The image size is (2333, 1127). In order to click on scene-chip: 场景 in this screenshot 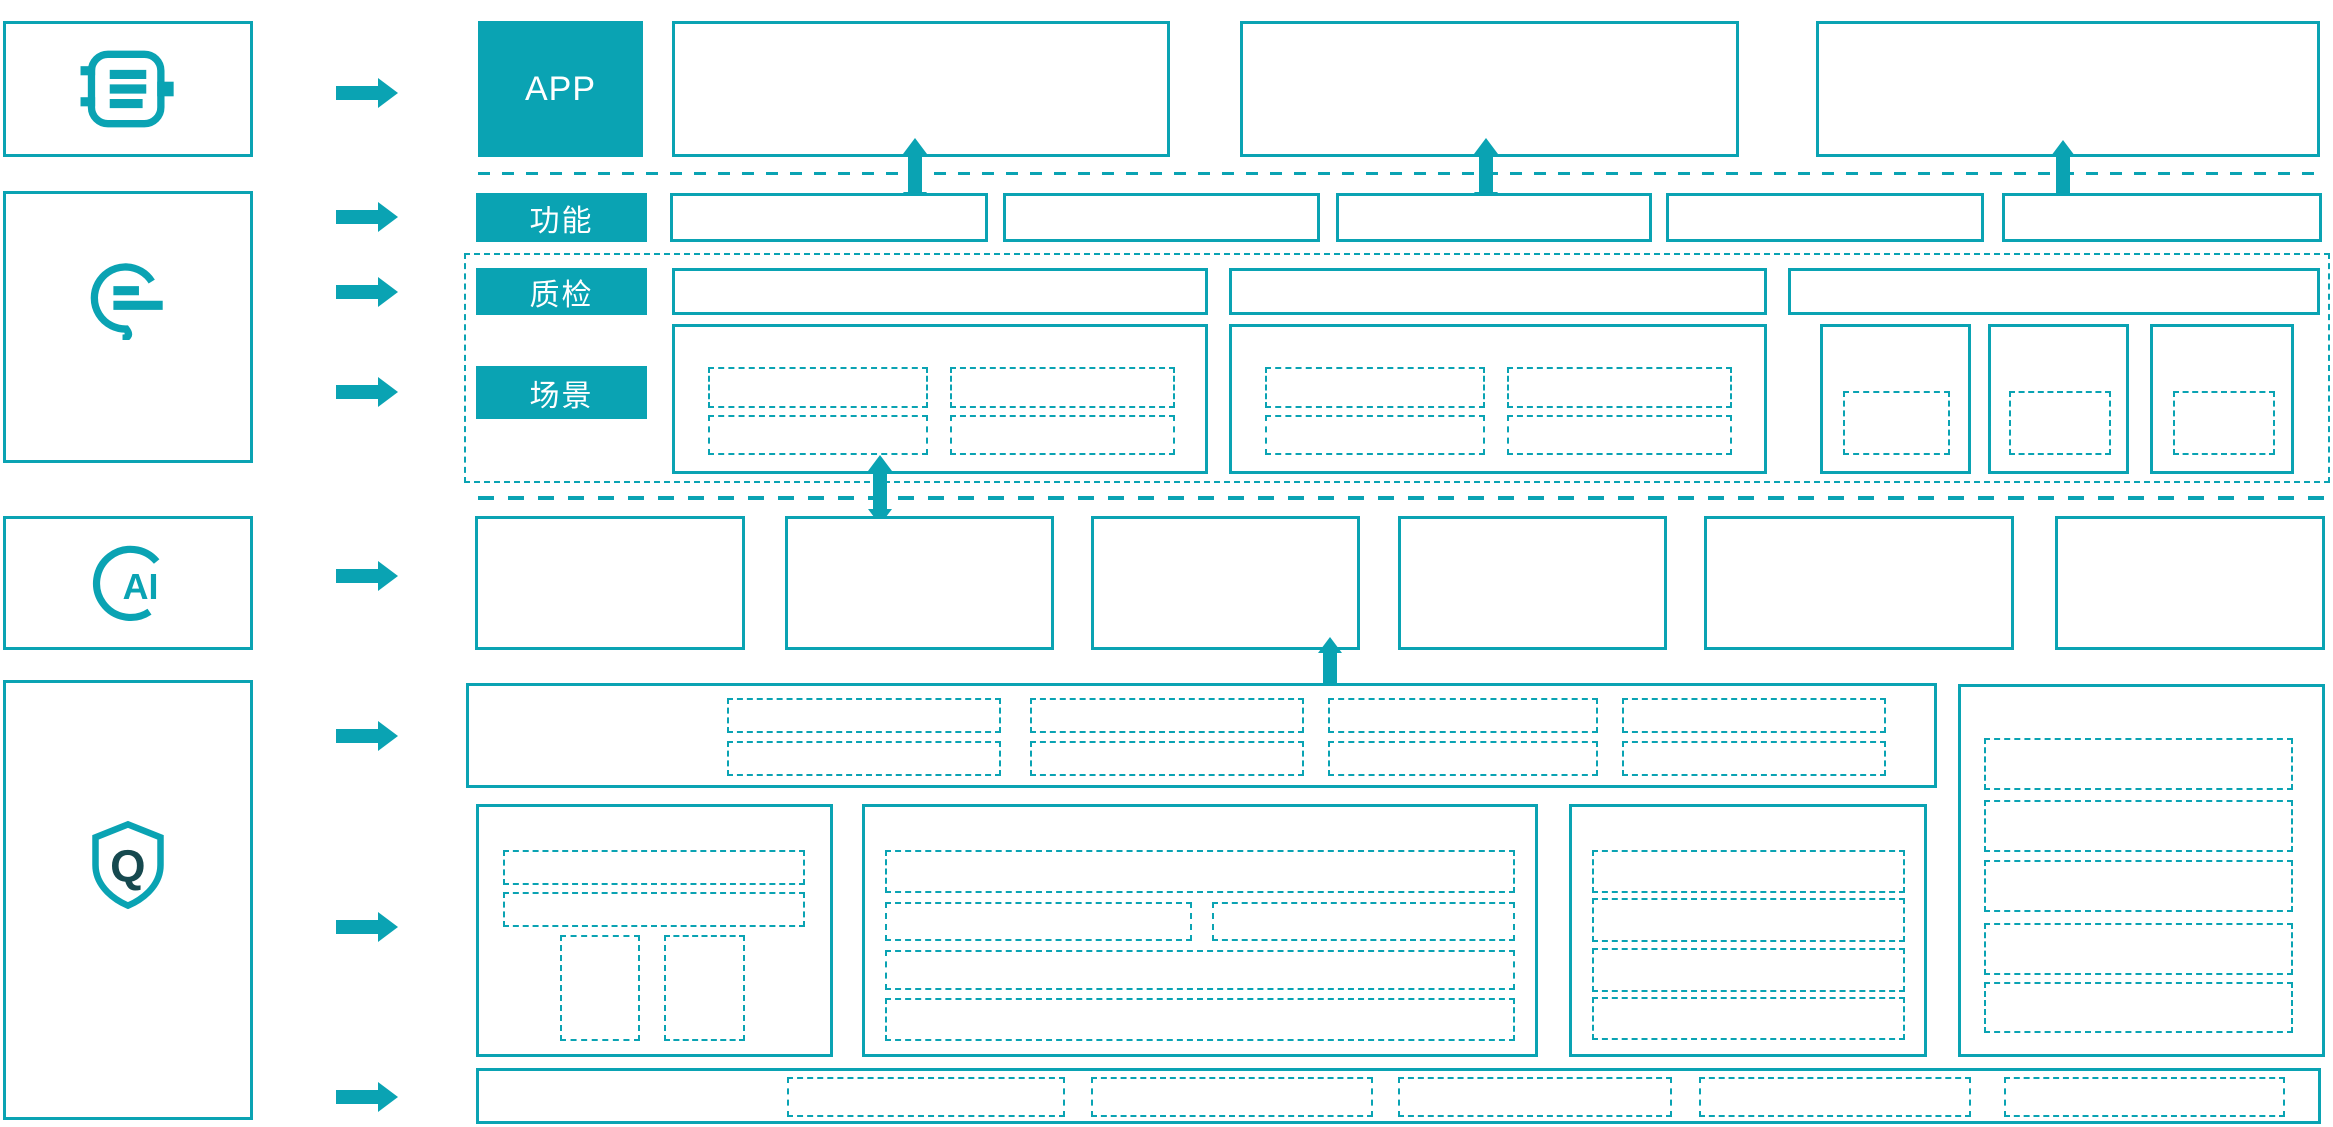, I will do `click(561, 392)`.